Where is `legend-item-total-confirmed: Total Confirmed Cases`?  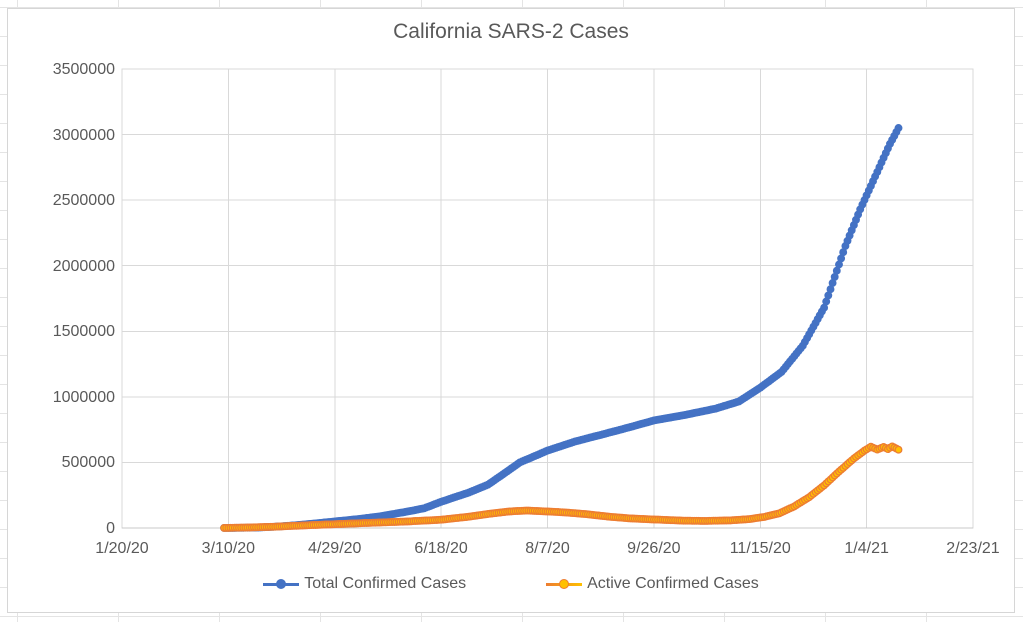 legend-item-total-confirmed: Total Confirmed Cases is located at coordinates (364, 584).